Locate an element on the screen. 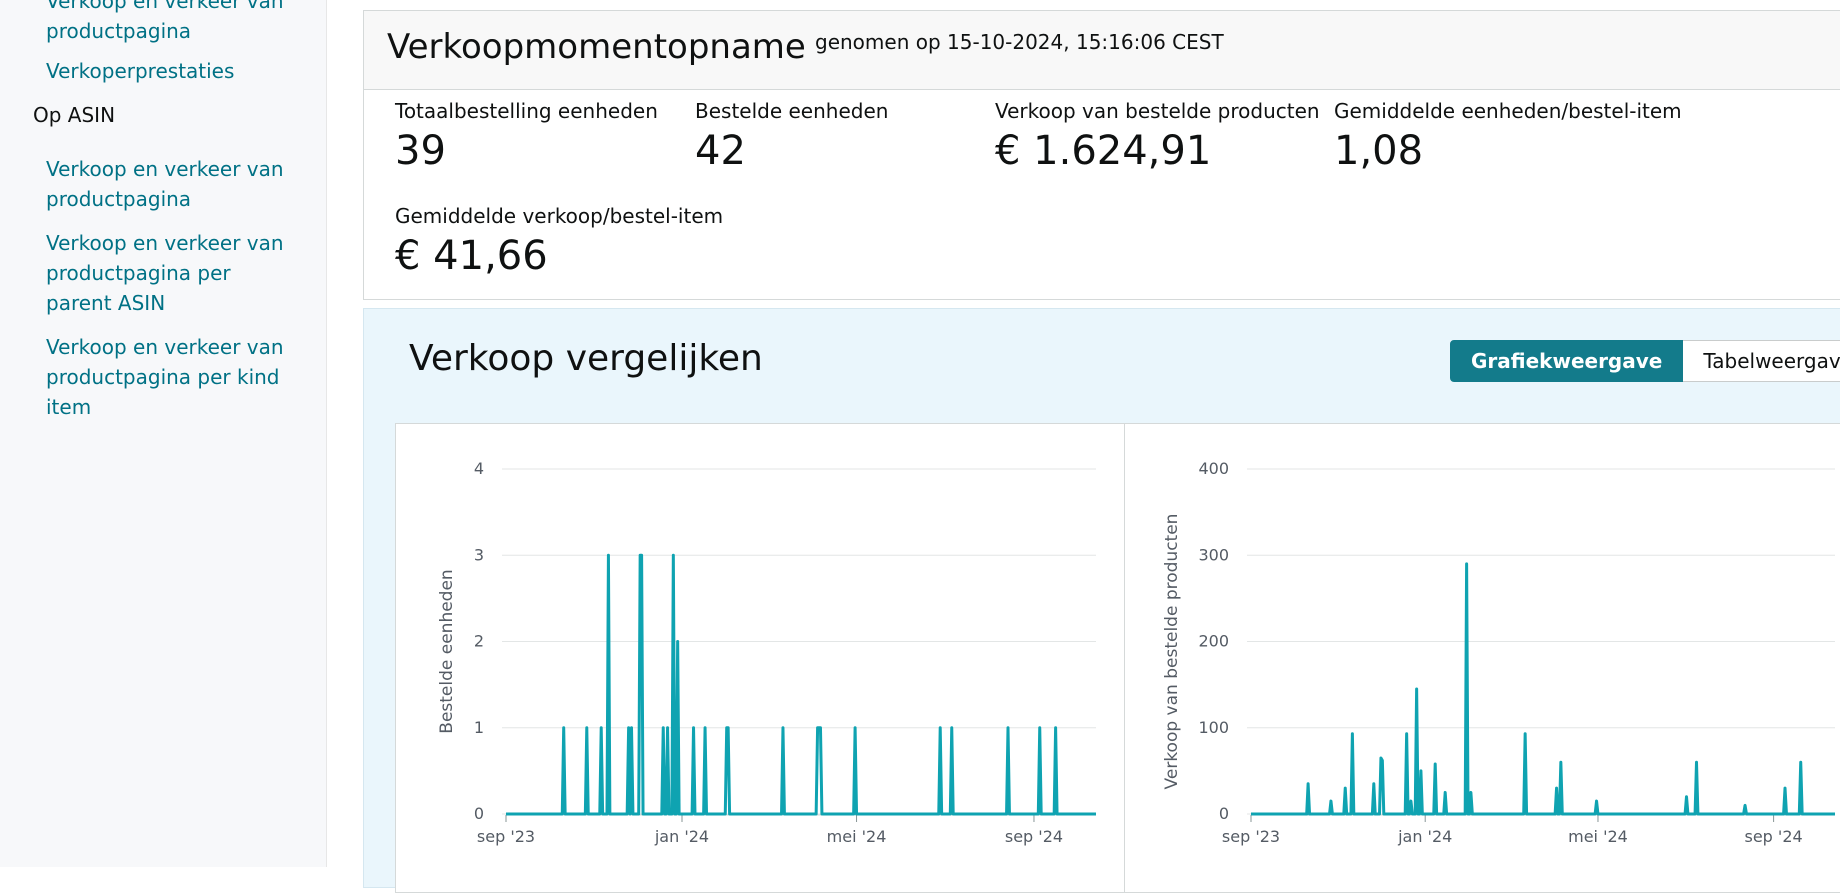  metric-value: € 41,66 is located at coordinates (471, 256).